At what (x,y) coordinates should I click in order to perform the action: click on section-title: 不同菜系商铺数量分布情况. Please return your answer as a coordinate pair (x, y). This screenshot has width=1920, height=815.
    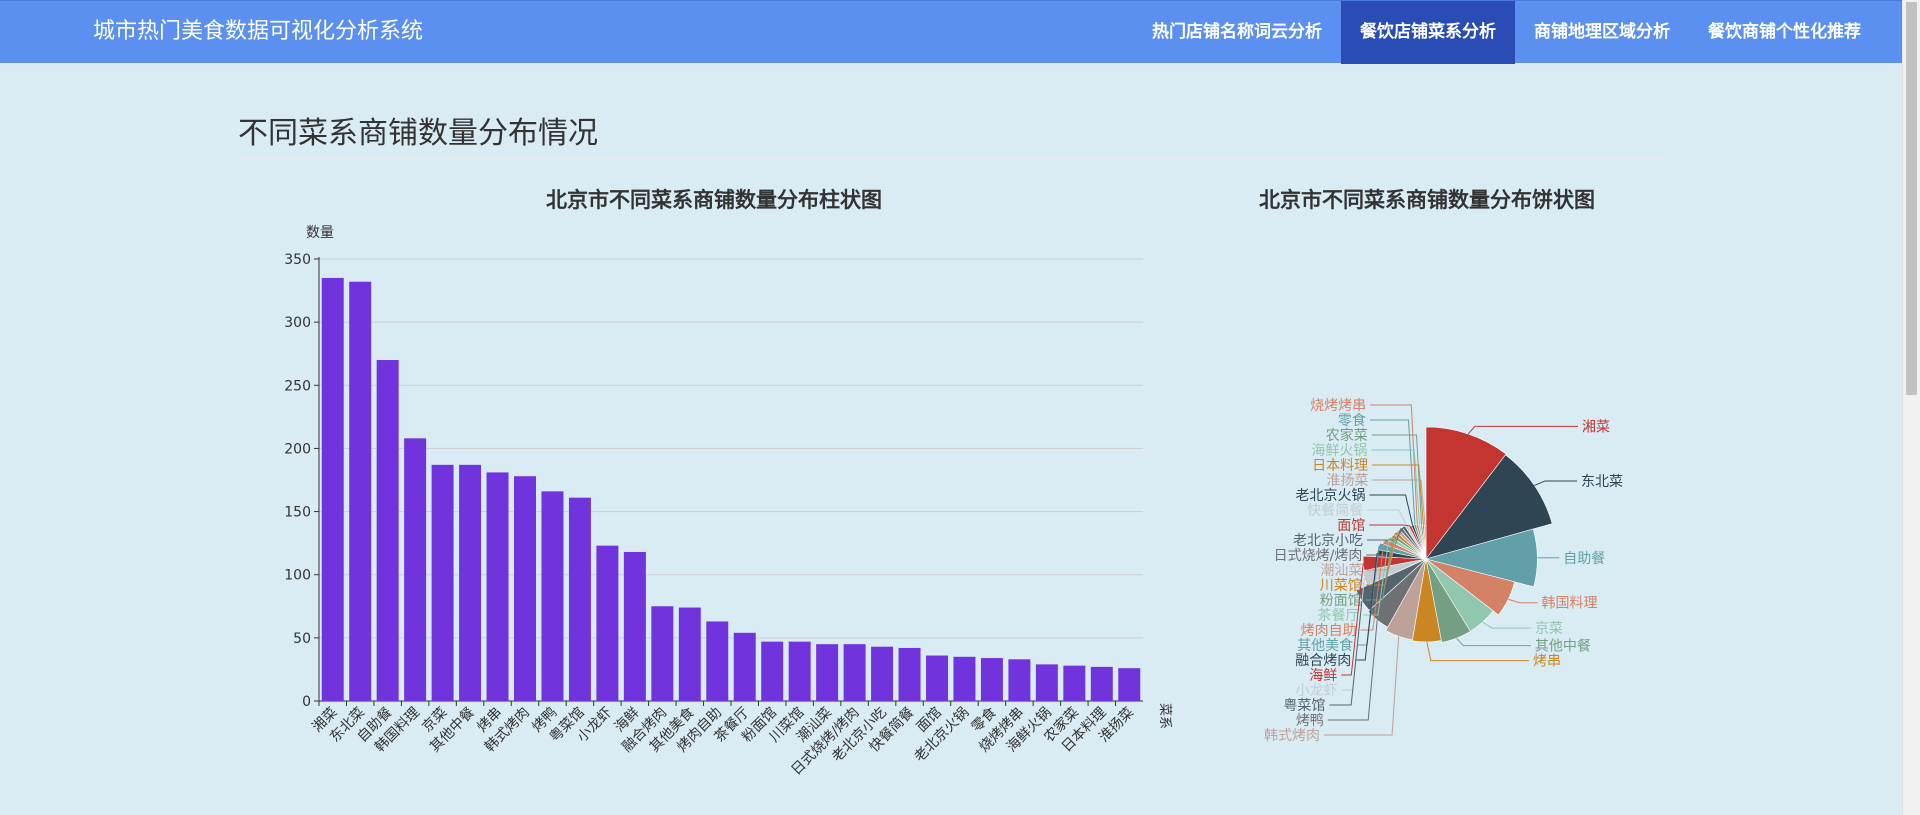
    Looking at the image, I should click on (418, 133).